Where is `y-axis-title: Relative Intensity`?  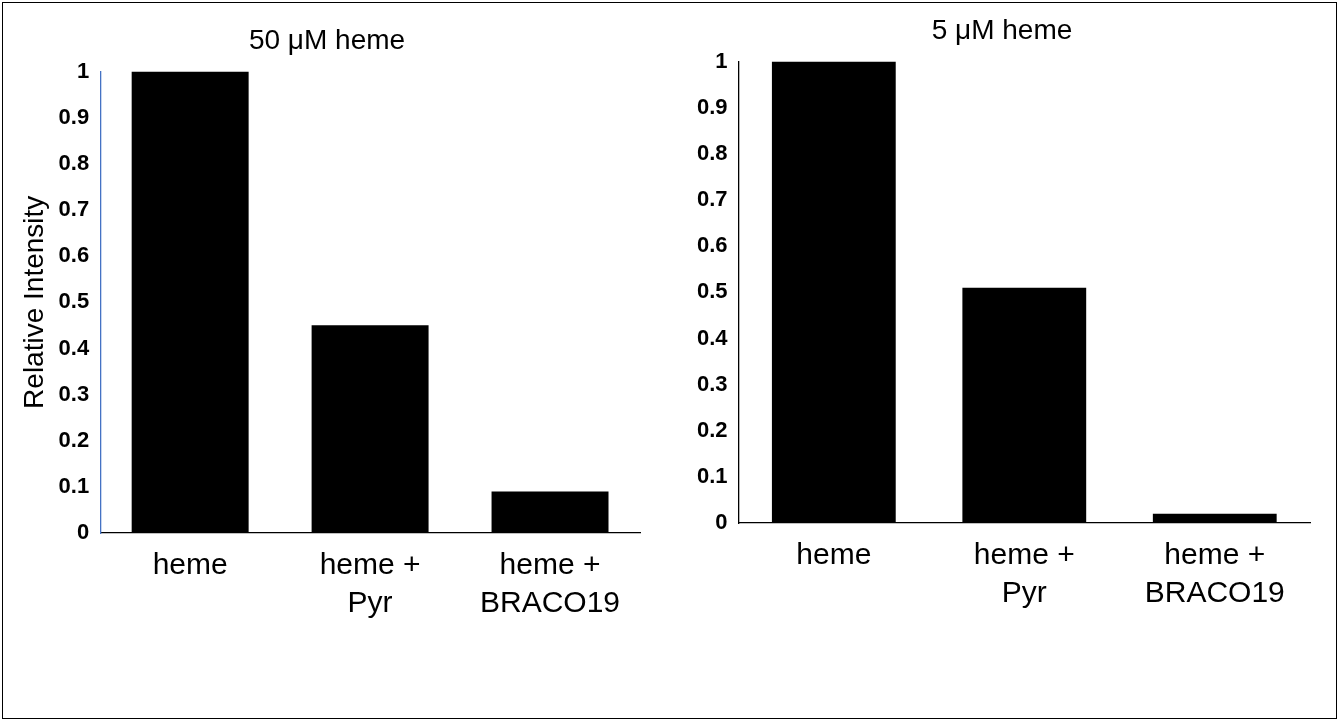
y-axis-title: Relative Intensity is located at coordinates (33, 302).